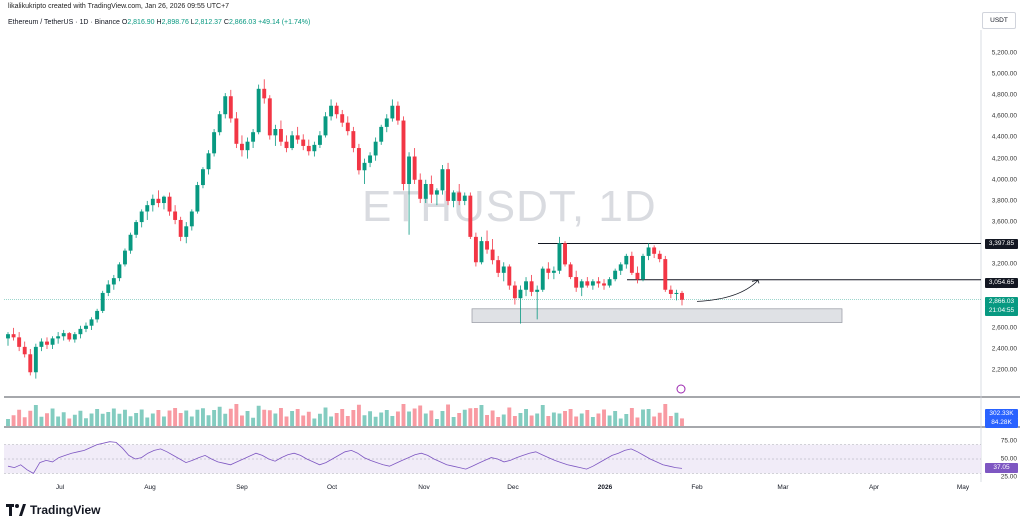 The image size is (1024, 526). I want to click on price-axis-label: 4,600.00, so click(1004, 116).